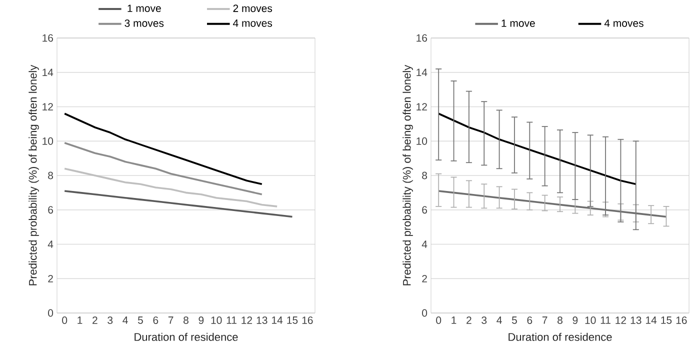  Describe the element at coordinates (144, 23) in the screenshot. I see `legend-label: 3 moves` at that location.